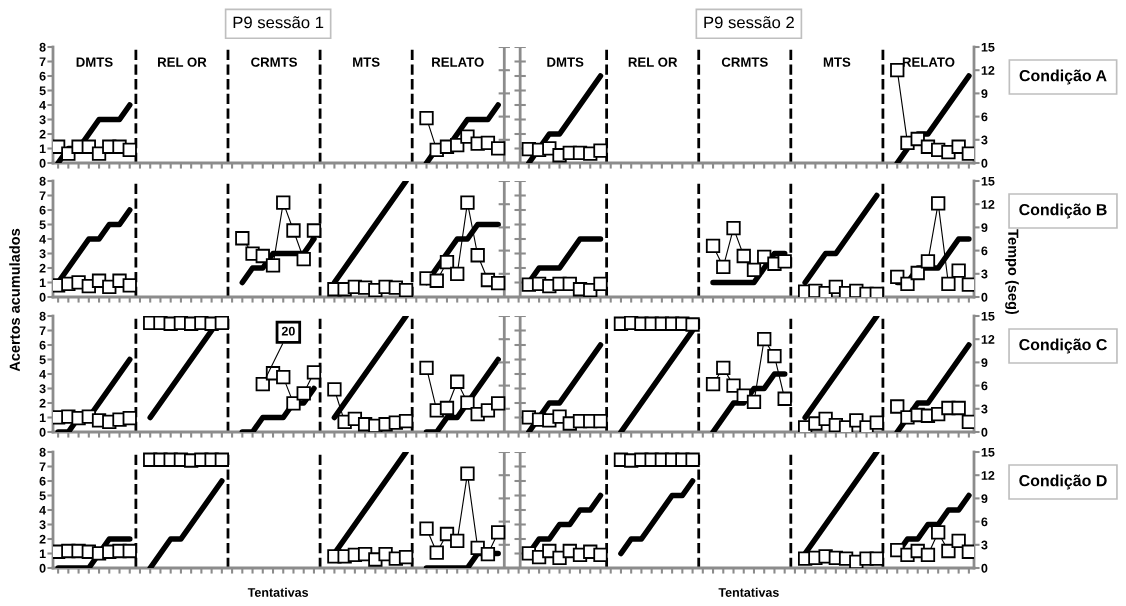 This screenshot has width=1126, height=606. What do you see at coordinates (1063, 77) in the screenshot?
I see `text: Condição A` at bounding box center [1063, 77].